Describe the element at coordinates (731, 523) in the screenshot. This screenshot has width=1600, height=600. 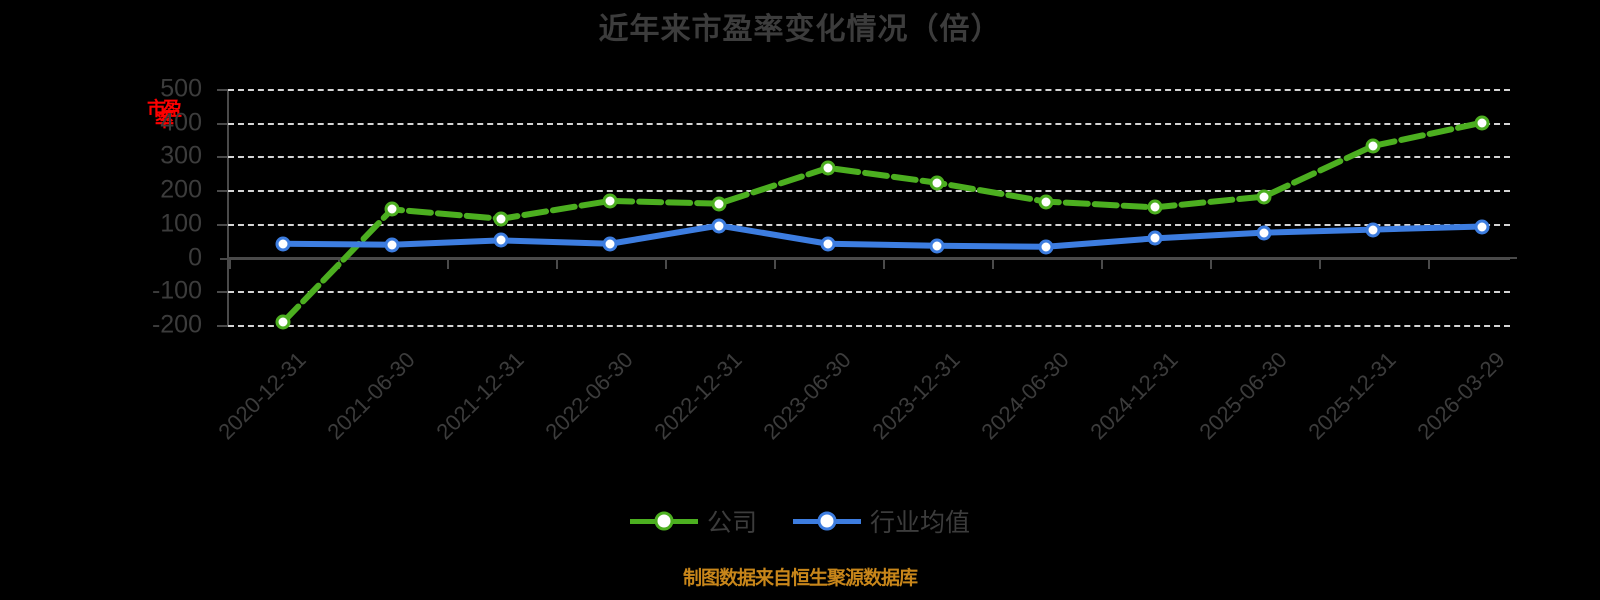
I see `legend-label: 公司` at that location.